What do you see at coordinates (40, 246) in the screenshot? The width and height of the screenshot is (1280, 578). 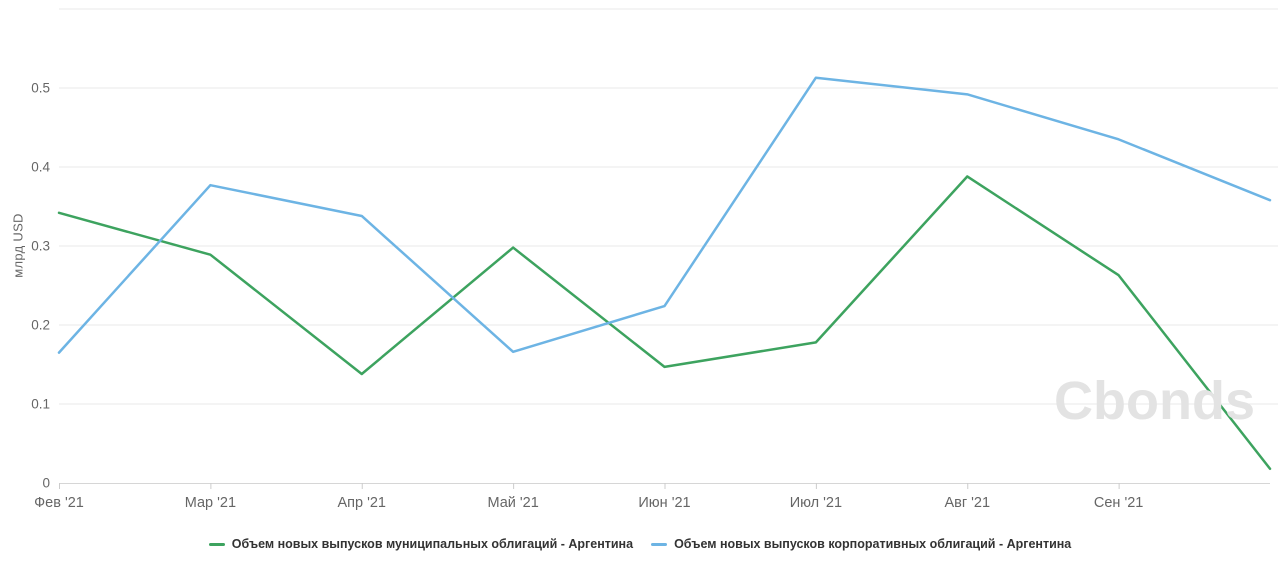 I see `y-axis-tick-label: 0.3` at bounding box center [40, 246].